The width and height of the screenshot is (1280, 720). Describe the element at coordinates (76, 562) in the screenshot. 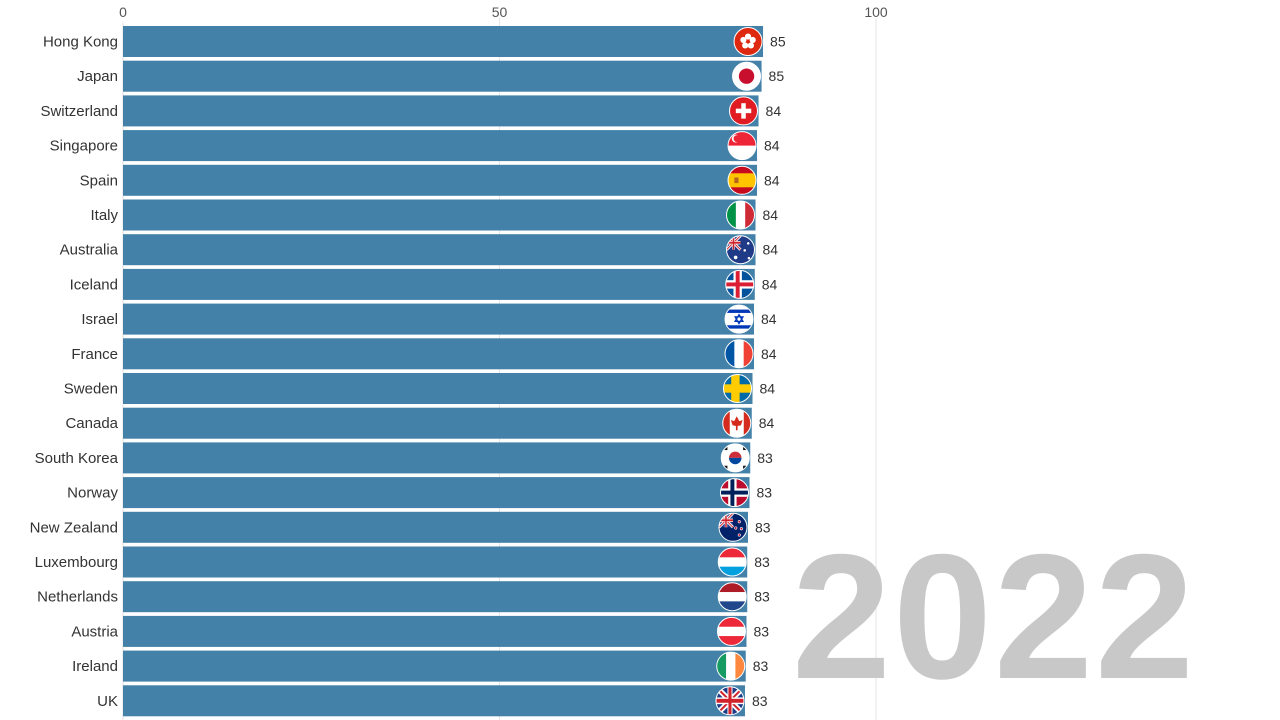

I see `category-label: Luxembourg` at that location.